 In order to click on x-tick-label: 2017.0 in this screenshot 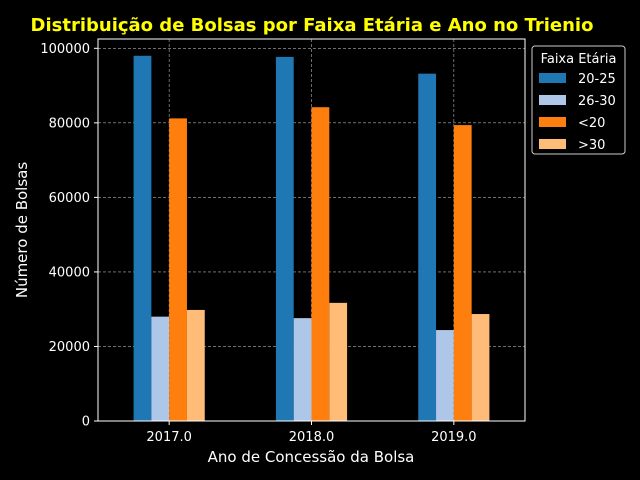, I will do `click(169, 437)`.